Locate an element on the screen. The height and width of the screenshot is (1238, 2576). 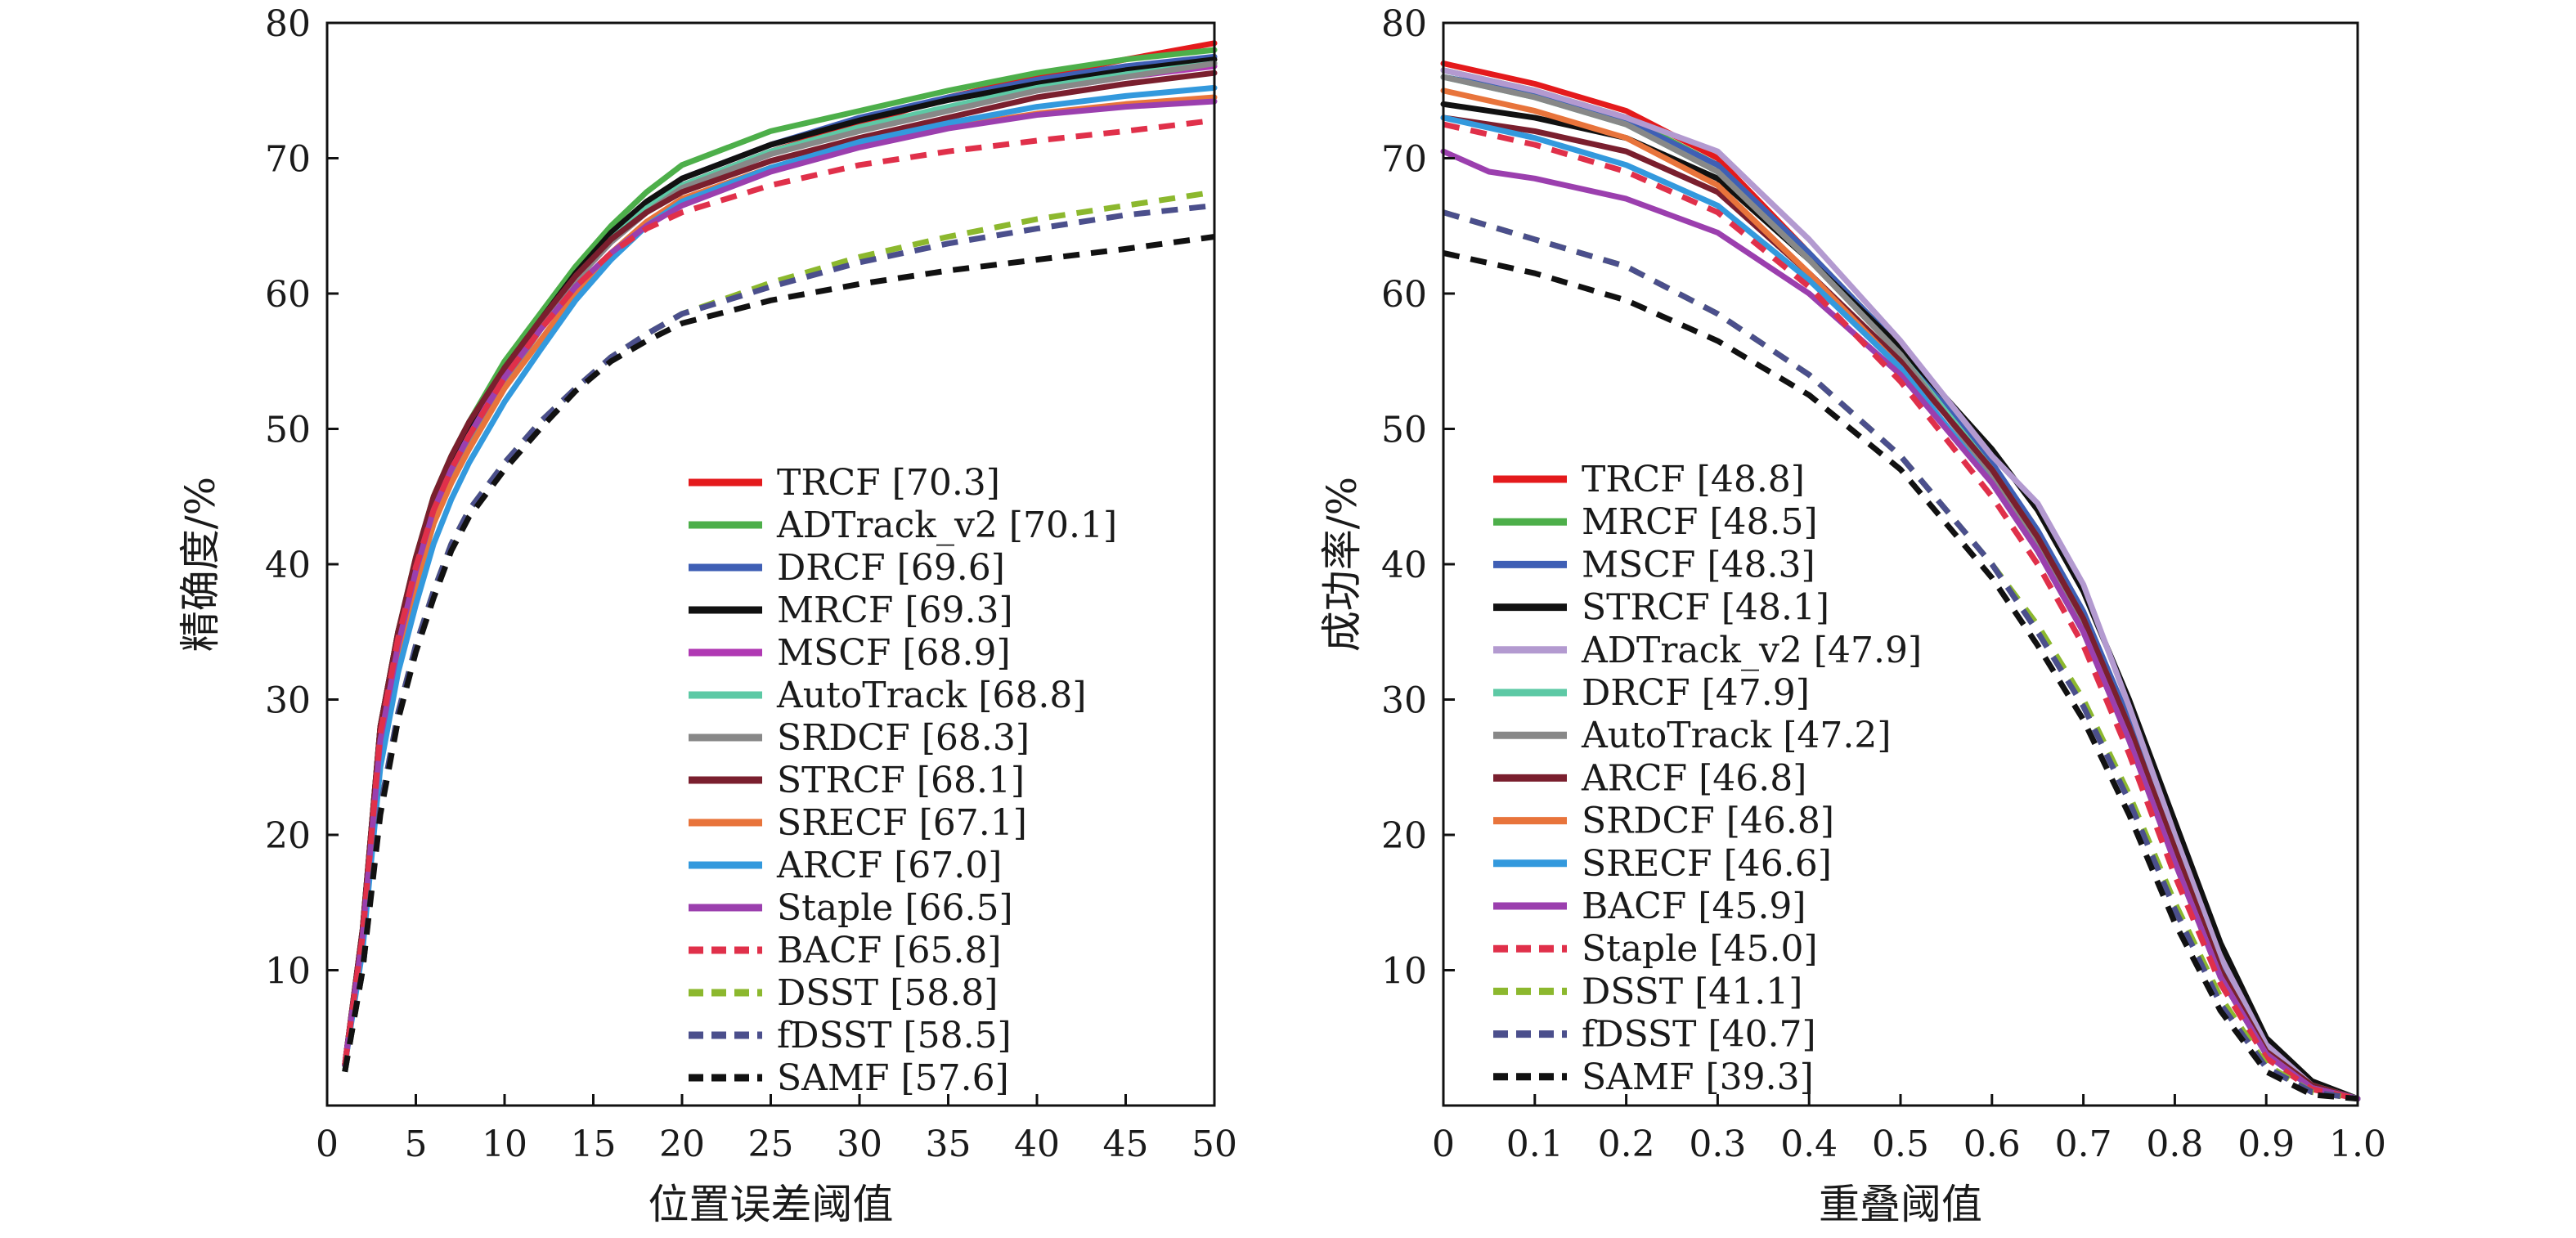
legend-entry: DRCF [69.6] is located at coordinates (891, 568).